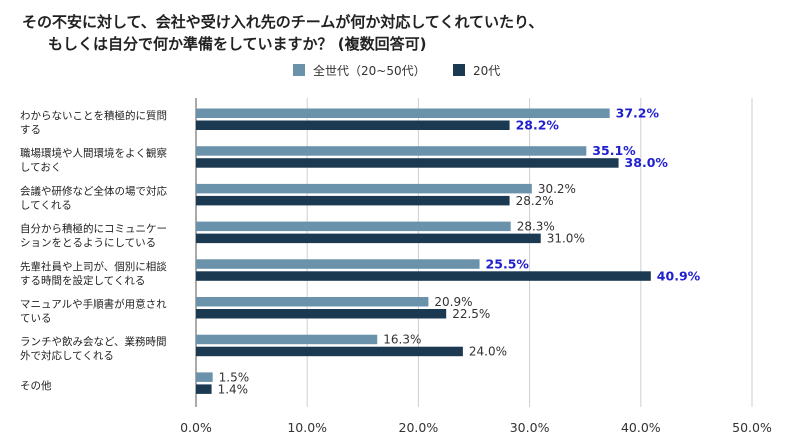 This screenshot has height=445, width=800. I want to click on category-label: する, so click(30, 130).